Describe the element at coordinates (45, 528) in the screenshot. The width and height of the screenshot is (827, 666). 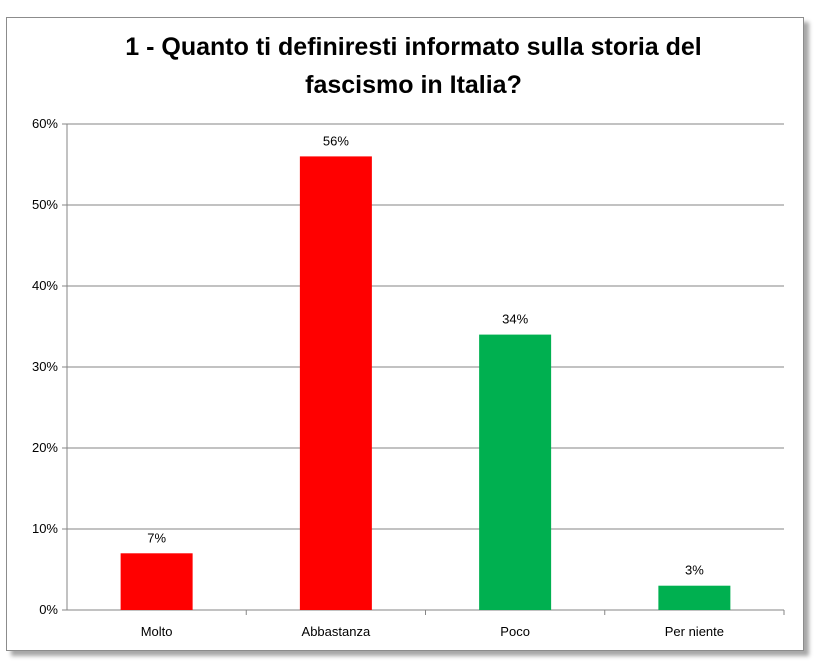
I see `y-tick-label: 10%` at that location.